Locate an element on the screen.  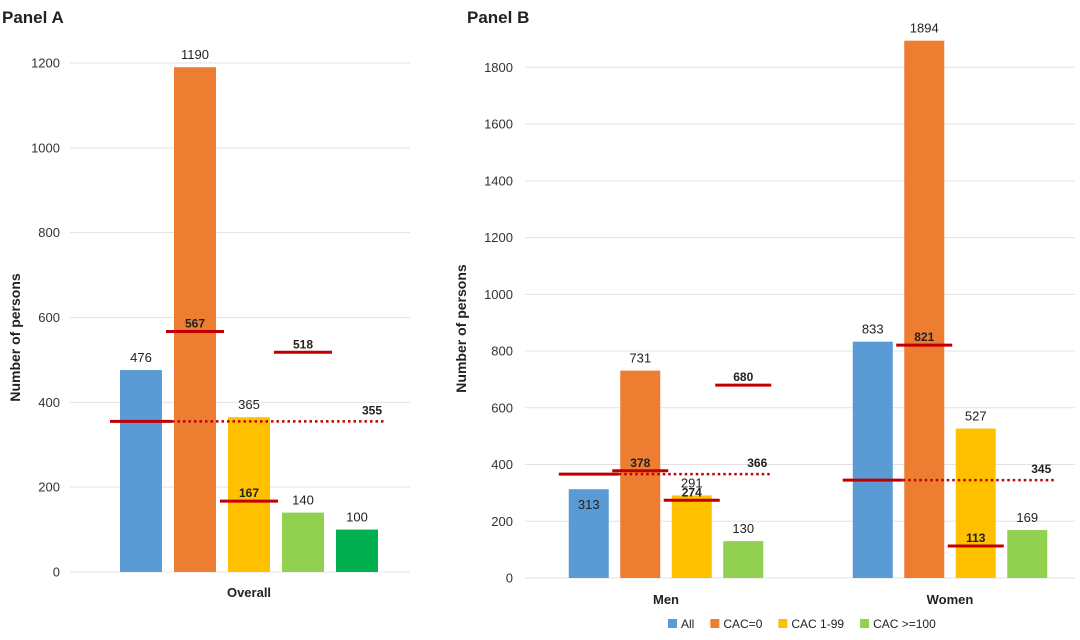
data-label: 731 is located at coordinates (640, 358).